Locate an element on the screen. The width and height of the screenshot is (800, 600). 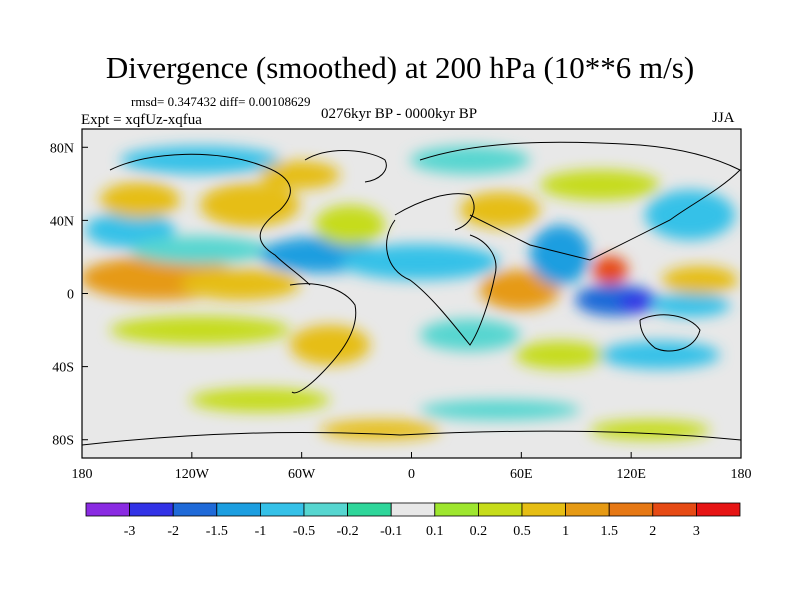
x-axis: 180 120W 60W 0 60E 120E 180 is located at coordinates (412, 467).